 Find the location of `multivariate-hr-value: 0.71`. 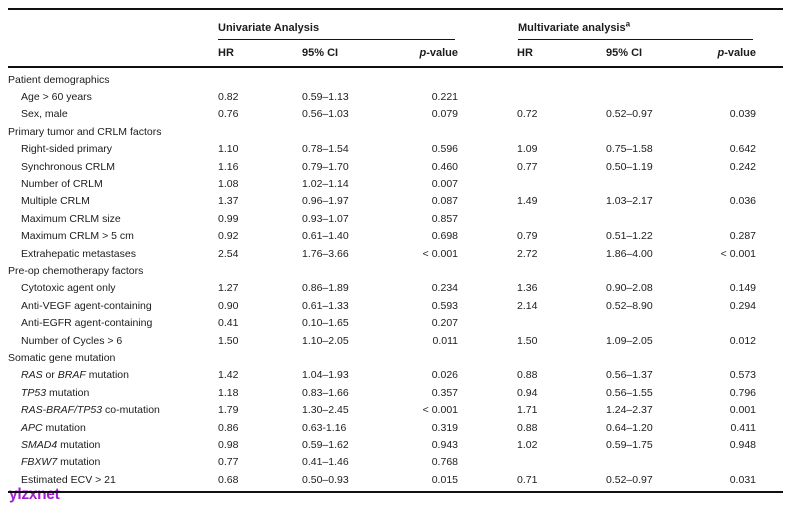

multivariate-hr-value: 0.71 is located at coordinates (527, 479).